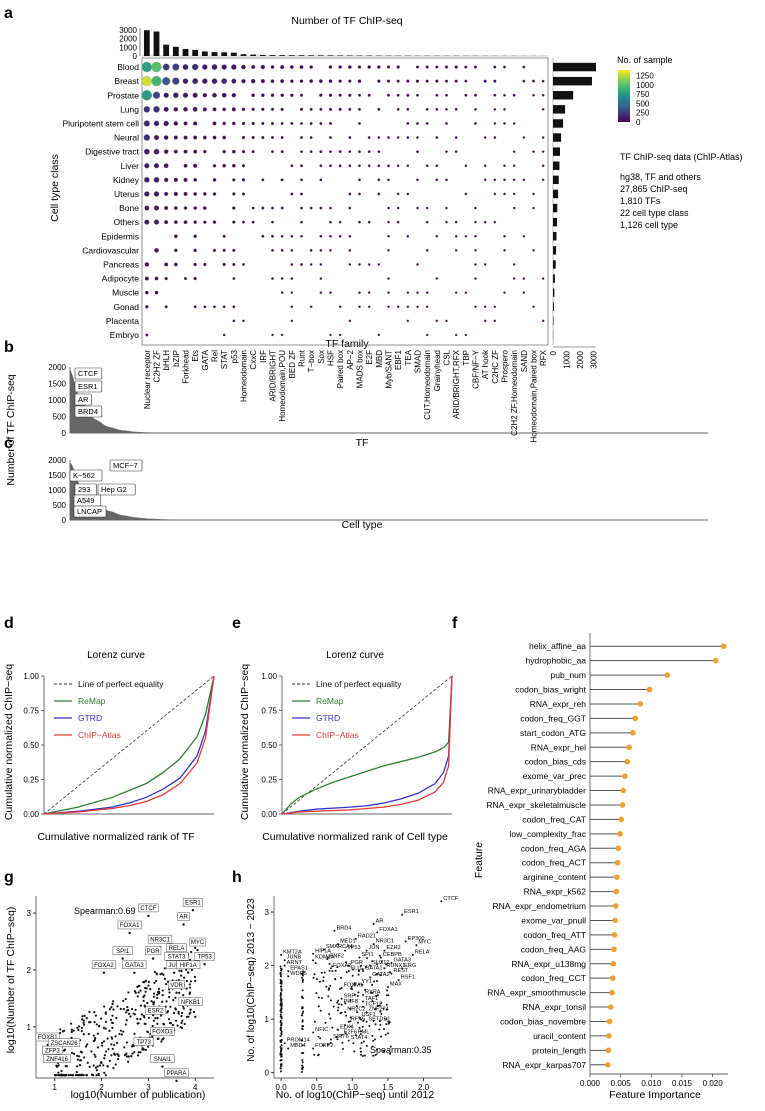  Describe the element at coordinates (377, 932) in the screenshot. I see `h-labeled-point` at that location.